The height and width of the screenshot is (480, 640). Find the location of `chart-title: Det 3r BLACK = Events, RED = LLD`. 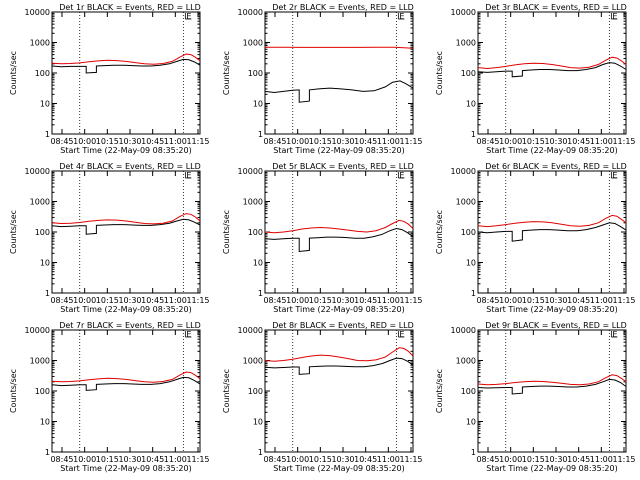

chart-title: Det 3r BLACK = Events, RED = LLD is located at coordinates (556, 7).